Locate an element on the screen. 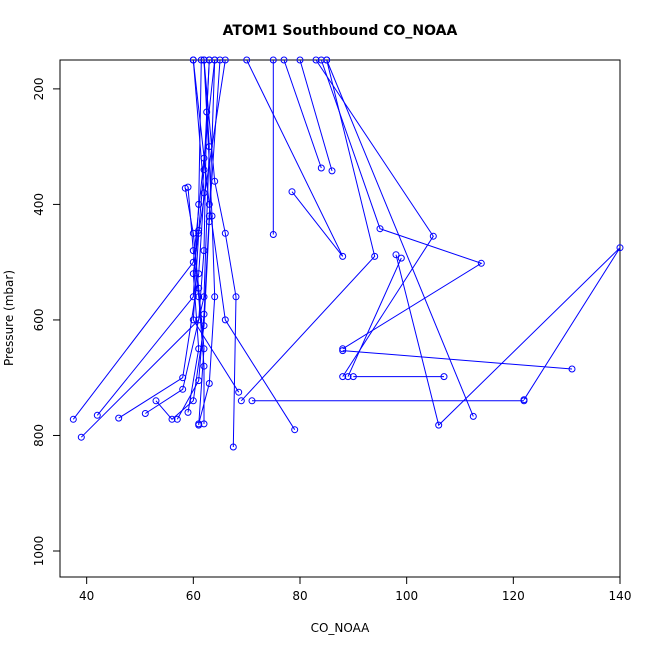 Image resolution: width=650 pixels, height=650 pixels. y-tick-label: 1000 is located at coordinates (39, 551).